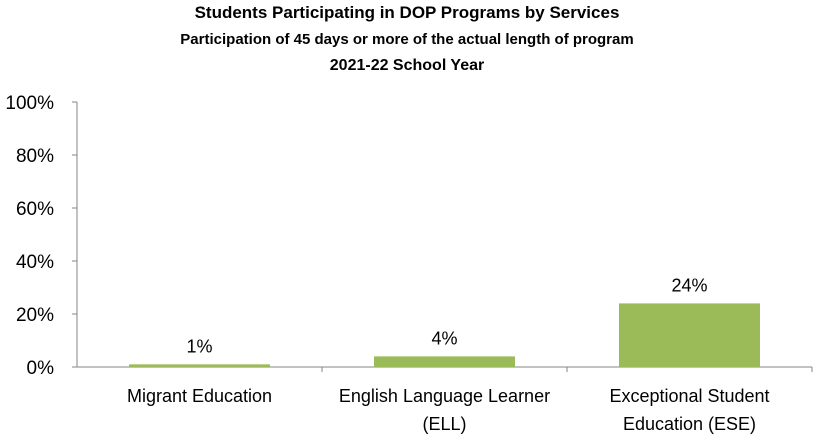 The height and width of the screenshot is (439, 814). I want to click on category-label: Migrant Education, so click(199, 396).